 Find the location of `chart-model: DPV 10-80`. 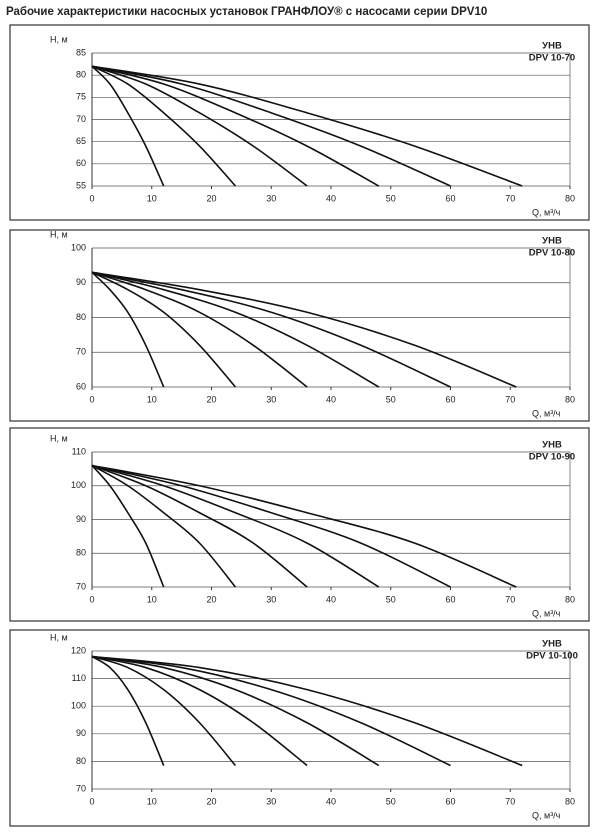

chart-model: DPV 10-80 is located at coordinates (552, 253).